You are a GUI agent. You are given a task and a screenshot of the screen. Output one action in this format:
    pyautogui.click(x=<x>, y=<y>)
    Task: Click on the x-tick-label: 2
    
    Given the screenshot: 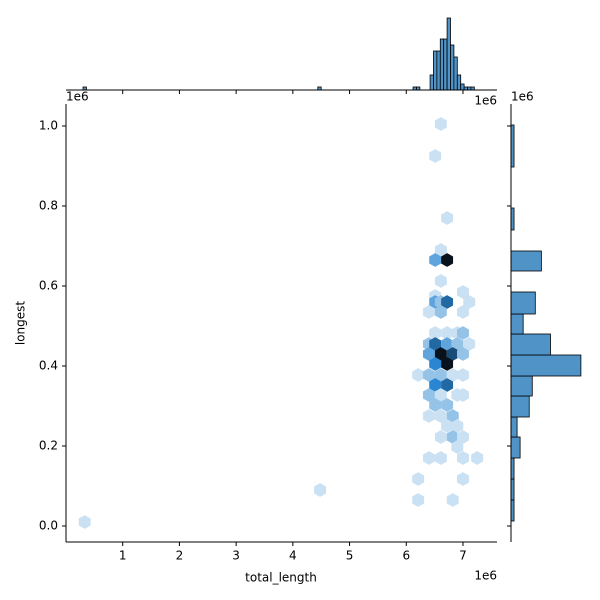 What is the action you would take?
    pyautogui.click(x=180, y=556)
    